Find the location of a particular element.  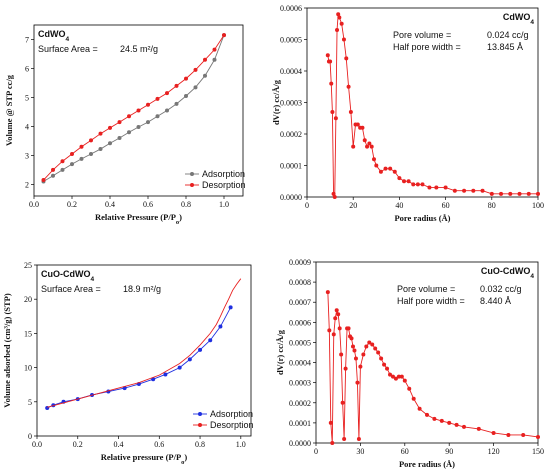

p1-y-tick-label: 6 is located at coordinates (27, 68).